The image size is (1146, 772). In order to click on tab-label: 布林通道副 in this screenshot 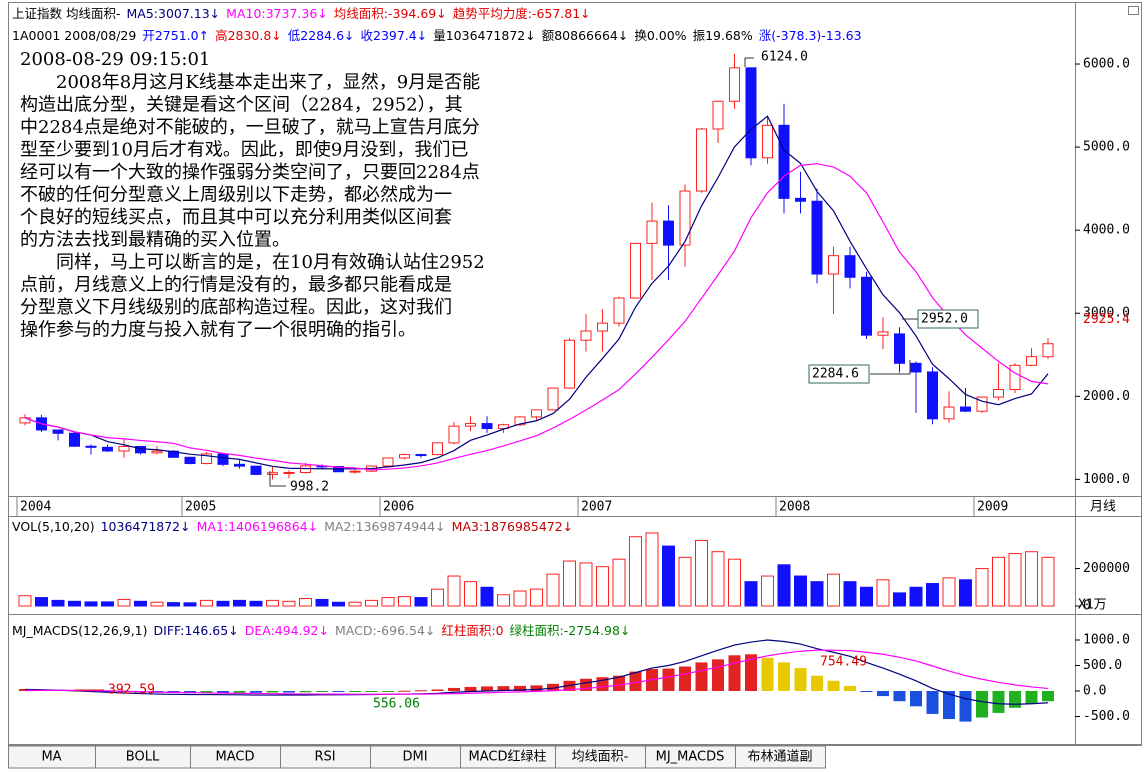, I will do `click(779, 757)`.